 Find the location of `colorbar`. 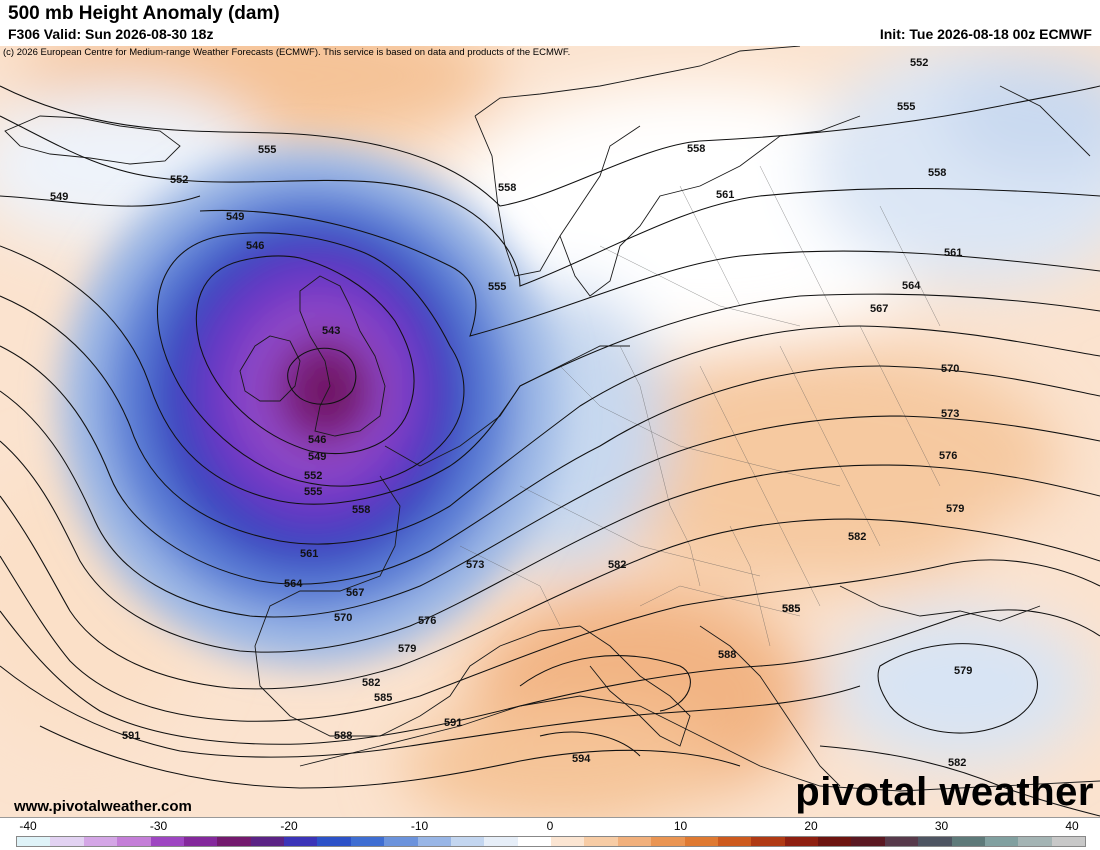

colorbar is located at coordinates (551, 841).